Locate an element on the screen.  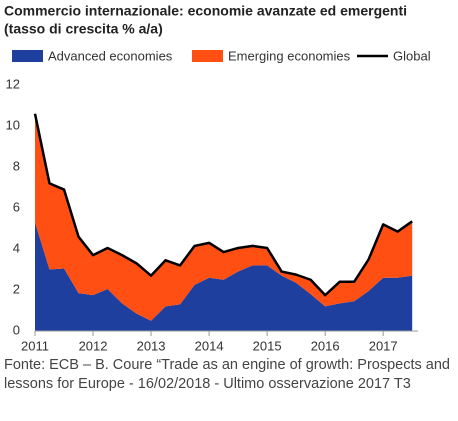
x-tick-label: 2017 is located at coordinates (383, 345).